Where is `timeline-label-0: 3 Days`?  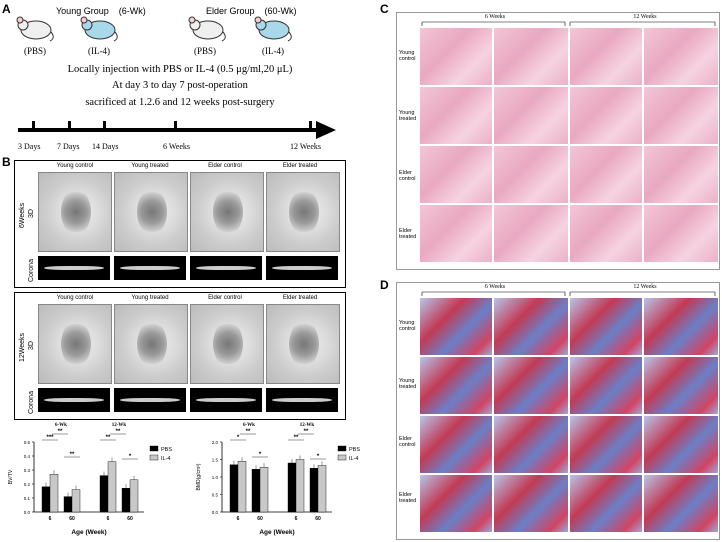
timeline-label-0: 3 Days is located at coordinates (29, 146).